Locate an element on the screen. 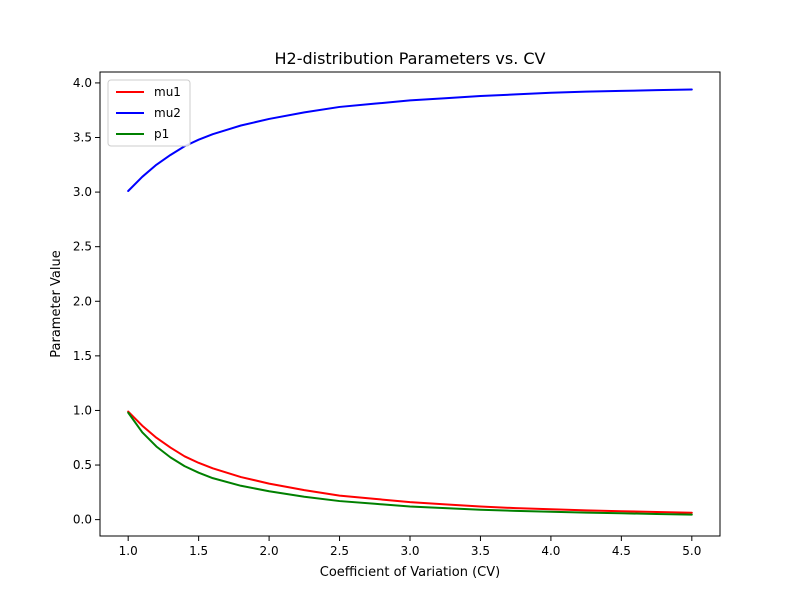 The image size is (800, 600). legend: mu1 mu2 p1 is located at coordinates (149, 113).